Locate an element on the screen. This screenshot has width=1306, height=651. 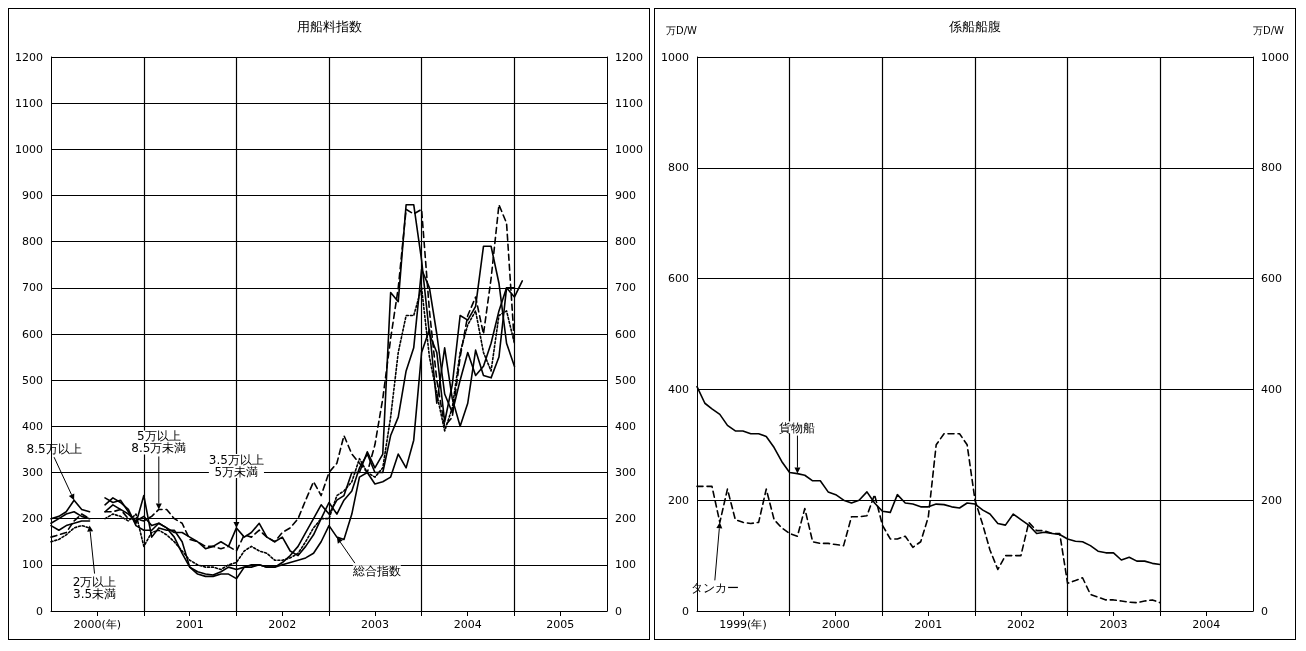
x-tick-label: 2005 is located at coordinates (560, 624).